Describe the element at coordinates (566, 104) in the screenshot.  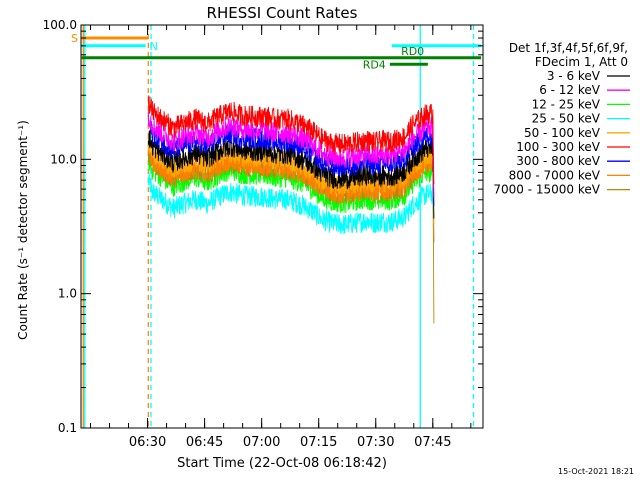
I see `legend-label: 12 - 25 keV` at that location.